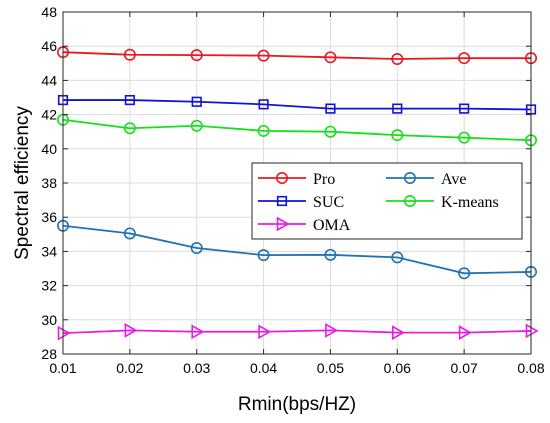 This screenshot has width=550, height=423. What do you see at coordinates (453, 179) in the screenshot?
I see `legend-label-ave: Ave` at bounding box center [453, 179].